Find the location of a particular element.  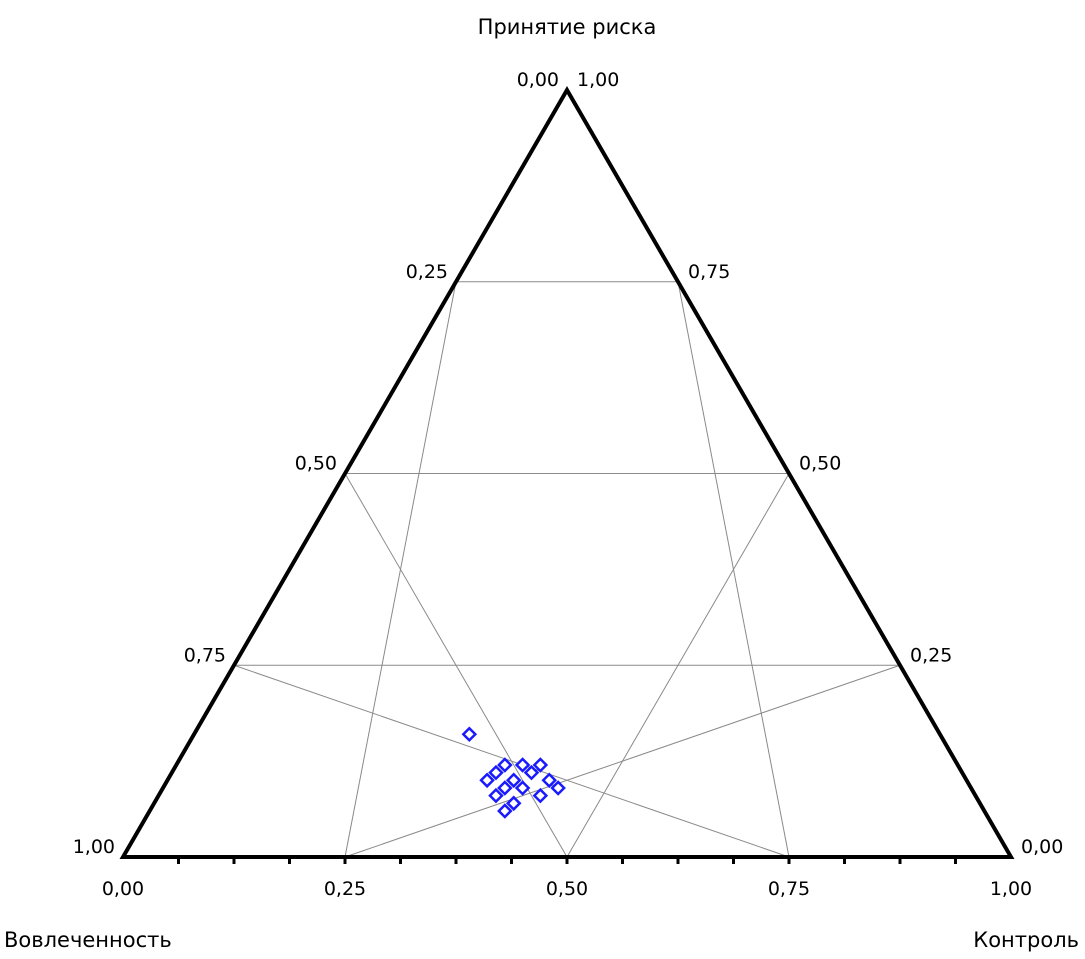

right-tick-label: 0,25 is located at coordinates (931, 655).